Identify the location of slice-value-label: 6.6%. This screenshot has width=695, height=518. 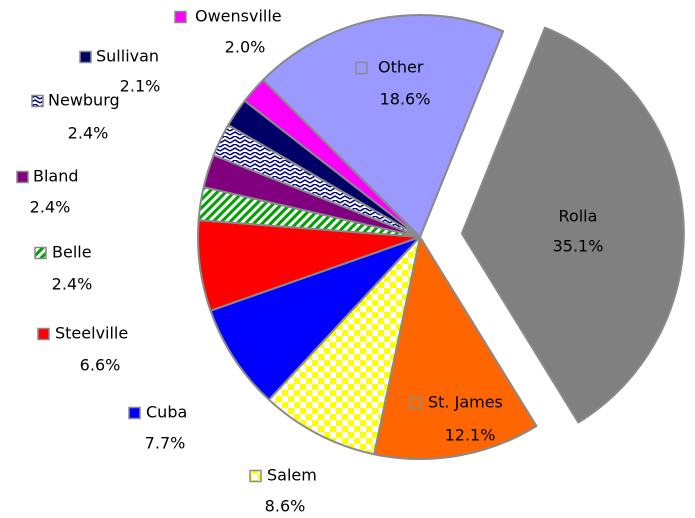
(100, 365).